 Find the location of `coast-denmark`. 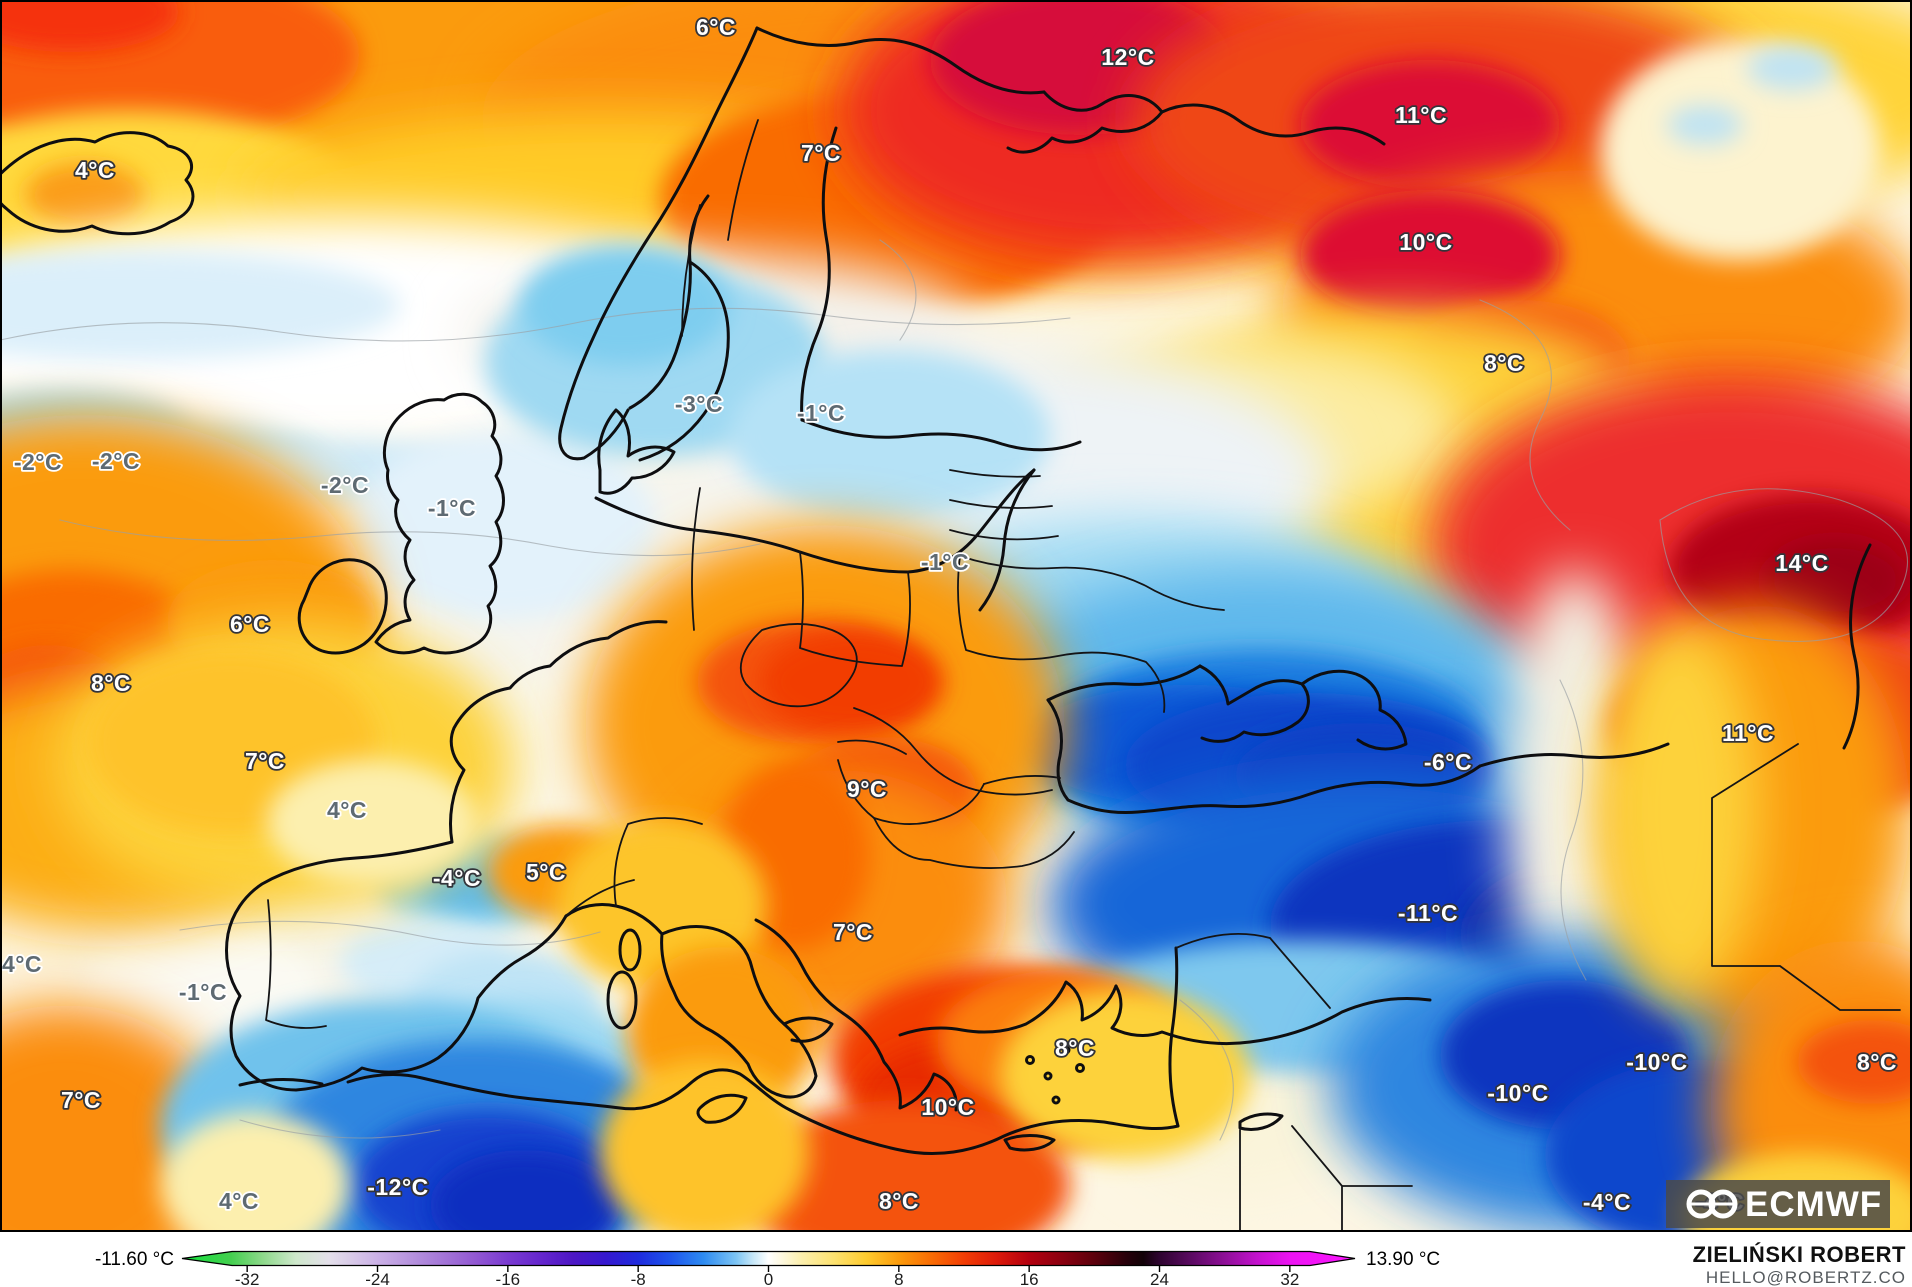

coast-denmark is located at coordinates (636, 451).